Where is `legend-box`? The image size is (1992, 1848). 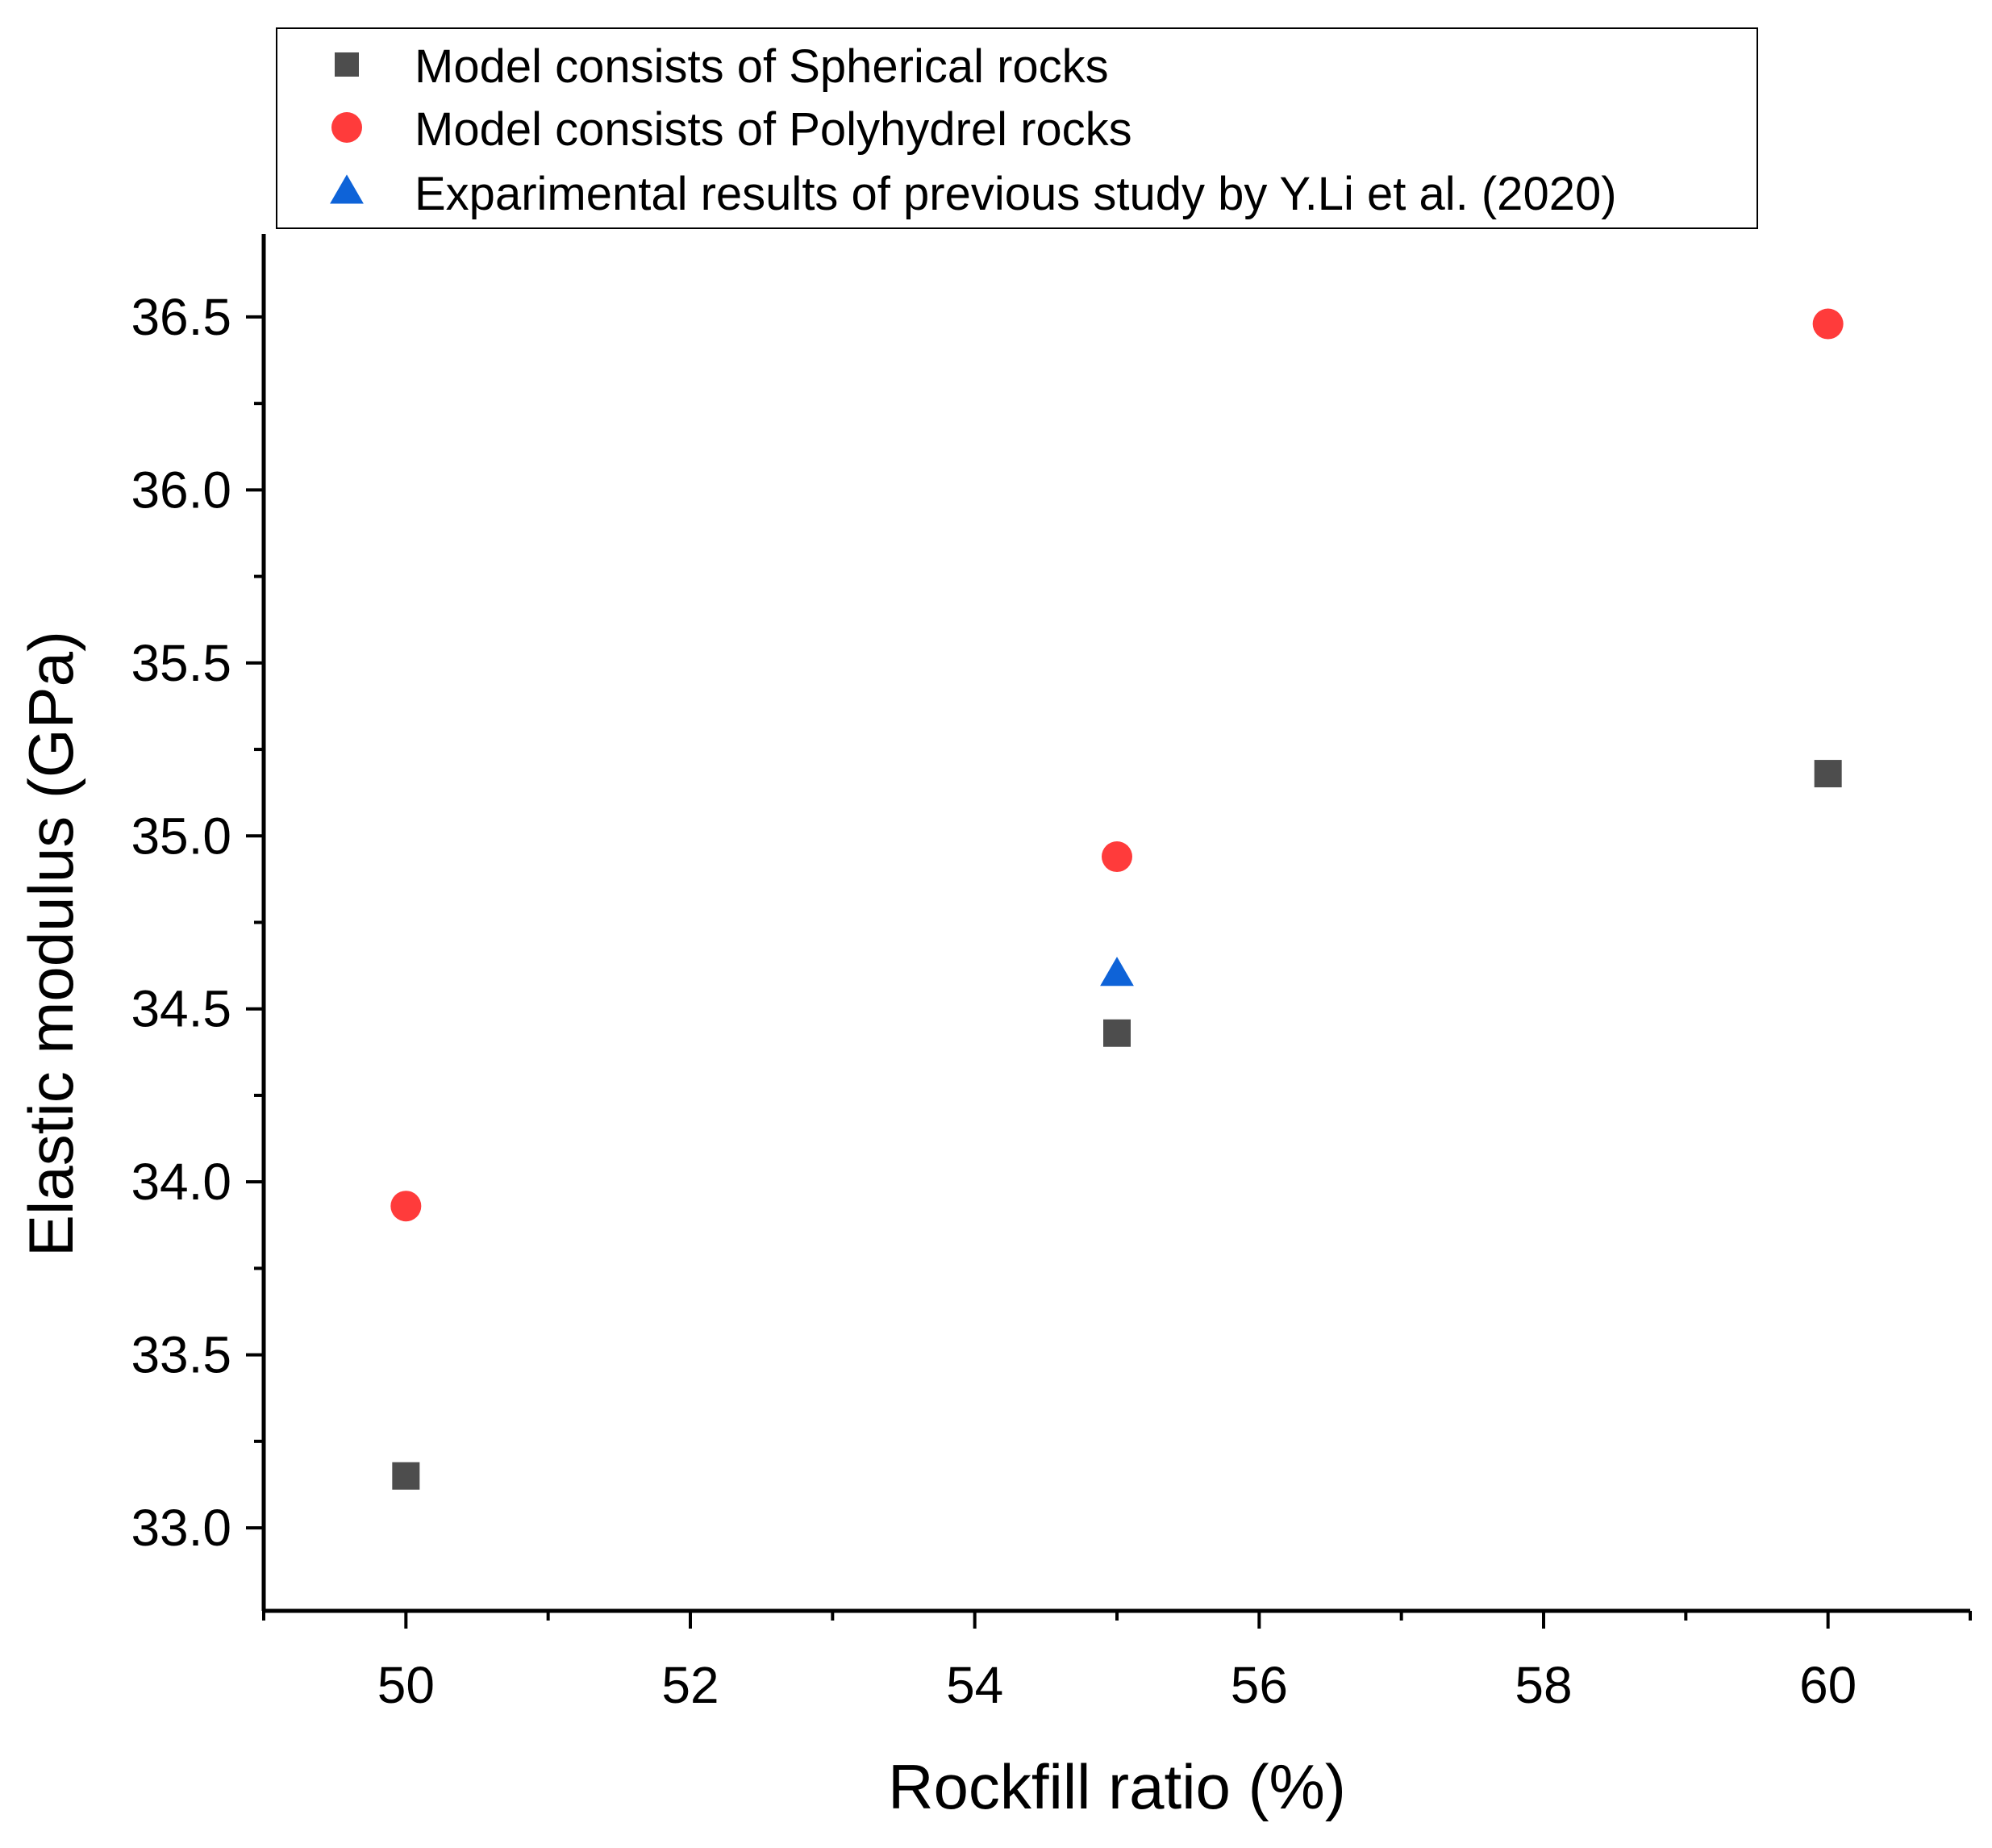 legend-box is located at coordinates (1017, 128).